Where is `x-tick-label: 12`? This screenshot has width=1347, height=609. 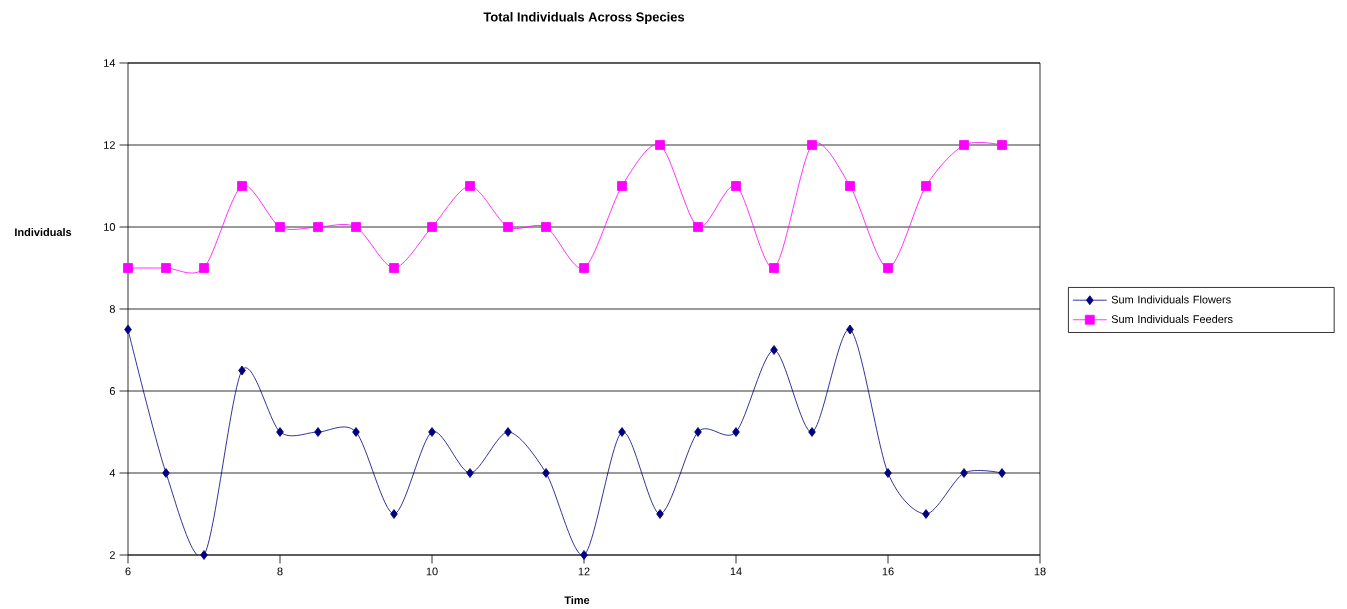 x-tick-label: 12 is located at coordinates (584, 571).